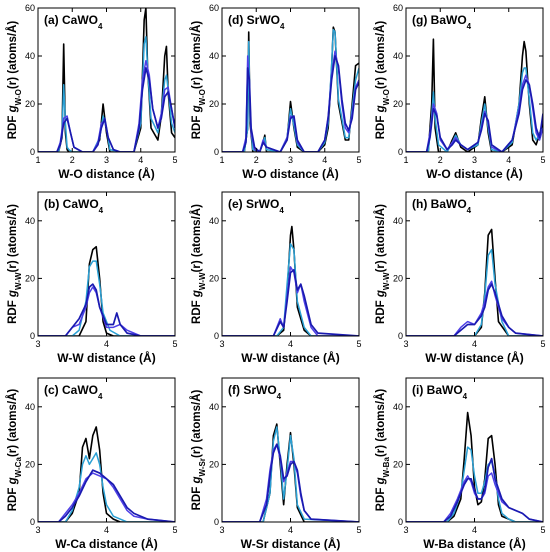 This screenshot has height=552, width=550. What do you see at coordinates (256, 206) in the screenshot?
I see `panel-label: (e) SrWO4` at bounding box center [256, 206].